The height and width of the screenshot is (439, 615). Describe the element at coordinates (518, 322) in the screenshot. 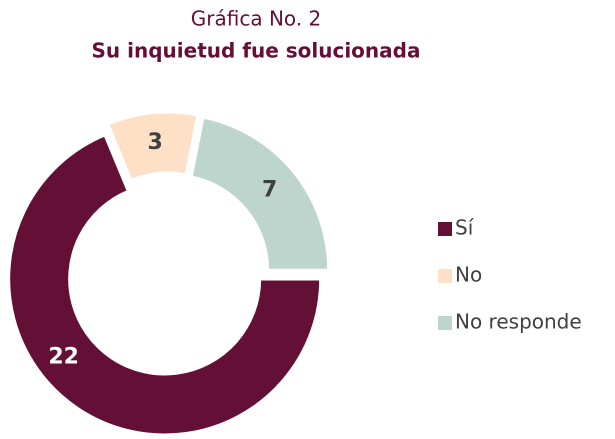

I see `legend-label: No responde` at that location.